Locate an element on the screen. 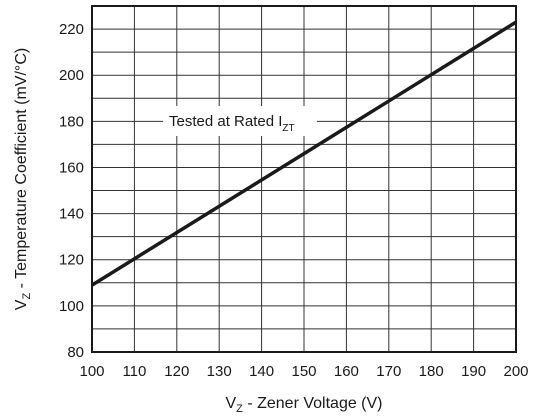 The image size is (538, 417). y-tick-label: 120 is located at coordinates (71, 260).